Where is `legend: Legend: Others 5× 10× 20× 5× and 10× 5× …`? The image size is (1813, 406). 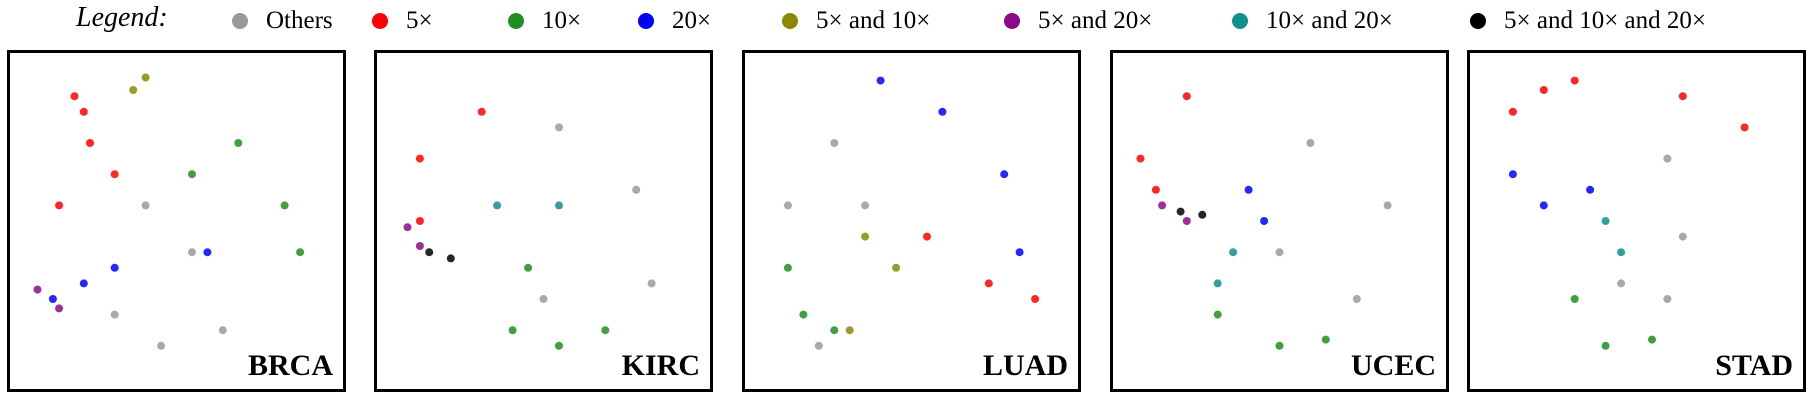 legend: Legend: Others 5× 10× 20× 5× and 10× 5× … is located at coordinates (906, 22).